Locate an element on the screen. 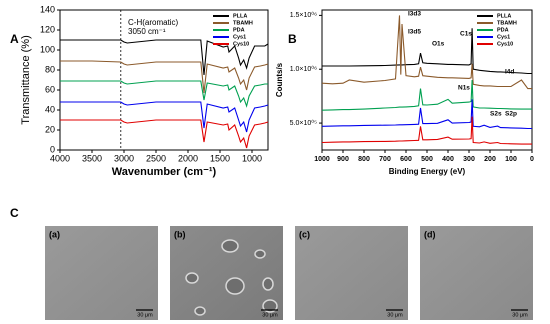  x-tick-label: 800 is located at coordinates (364, 159).